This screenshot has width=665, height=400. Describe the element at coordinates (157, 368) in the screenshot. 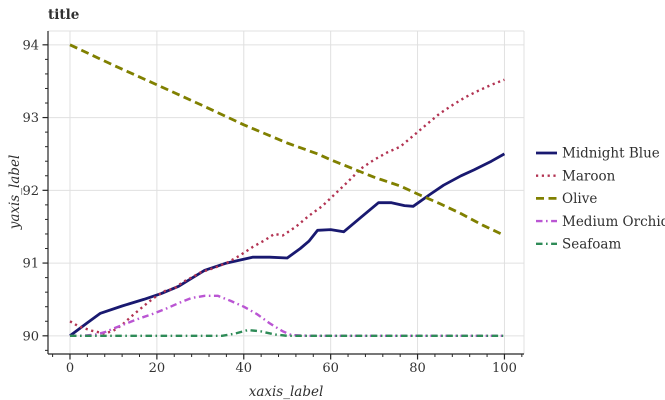

I see `x-tick-label: 20` at that location.